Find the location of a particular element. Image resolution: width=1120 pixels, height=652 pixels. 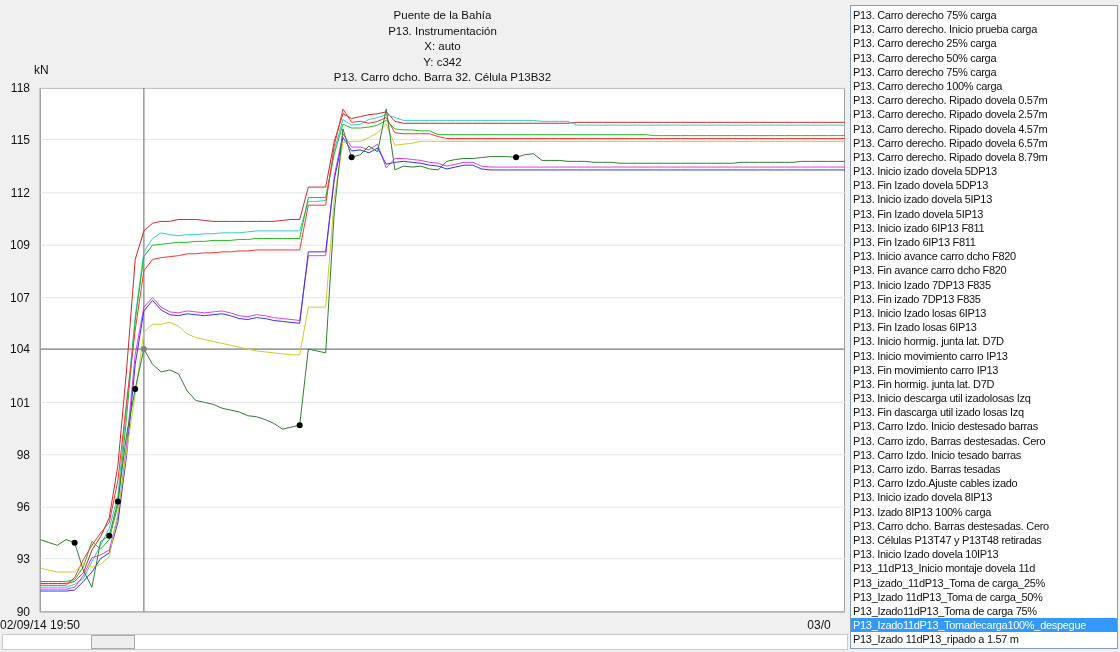

text: P13. Carro derecho. Ripado dovela 4.57m is located at coordinates (950, 128).